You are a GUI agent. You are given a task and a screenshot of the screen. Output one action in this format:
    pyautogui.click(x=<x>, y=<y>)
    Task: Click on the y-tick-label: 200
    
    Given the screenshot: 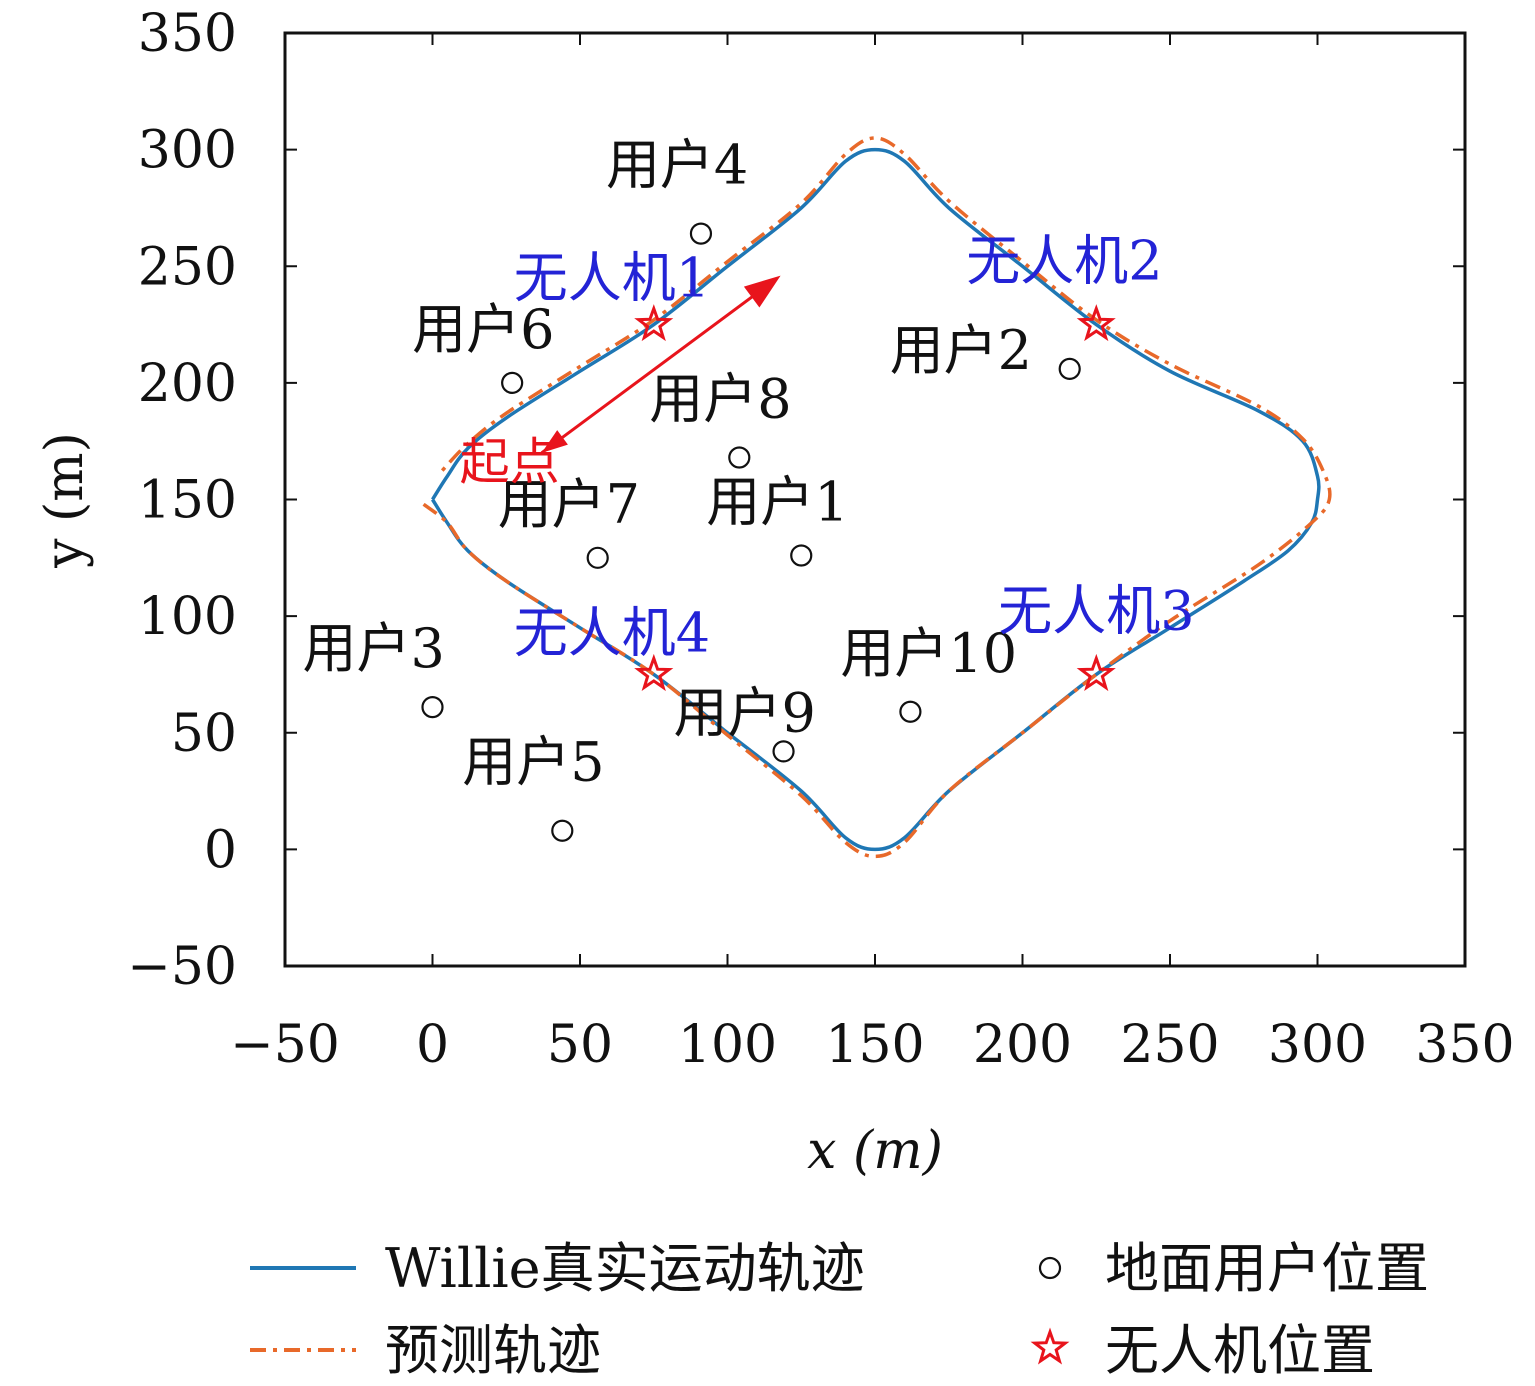 What is the action you would take?
    pyautogui.click(x=187, y=384)
    